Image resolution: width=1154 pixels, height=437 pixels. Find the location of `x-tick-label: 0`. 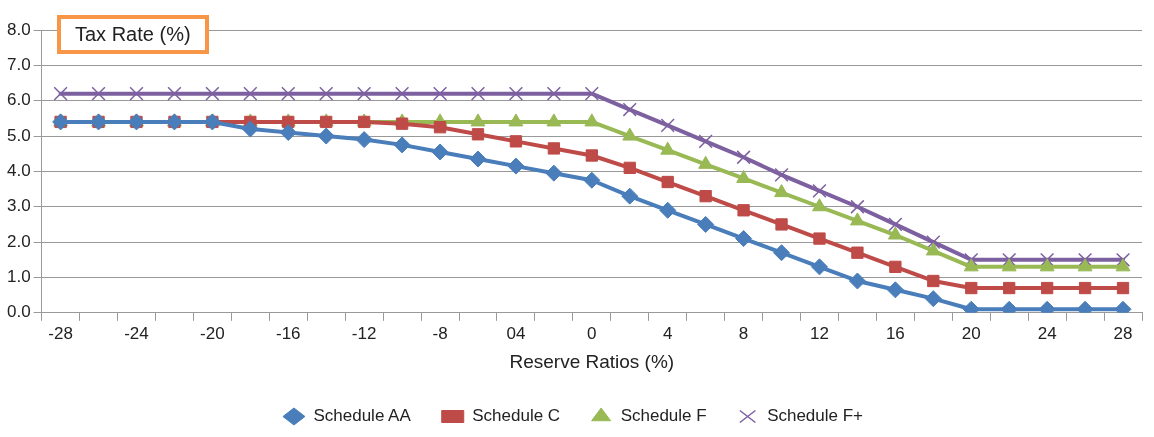

x-tick-label: 0 is located at coordinates (592, 333).